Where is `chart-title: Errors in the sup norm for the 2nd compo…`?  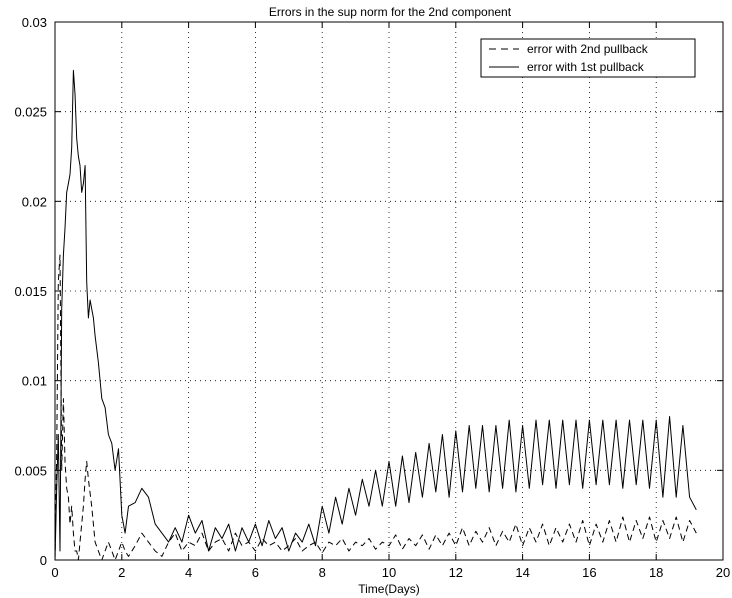
chart-title: Errors in the sup norm for the 2nd compo… is located at coordinates (390, 12).